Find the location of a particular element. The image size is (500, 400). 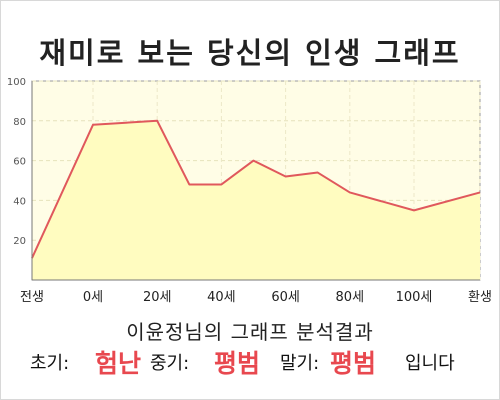

y-tick-label: 80 is located at coordinates (19, 122).